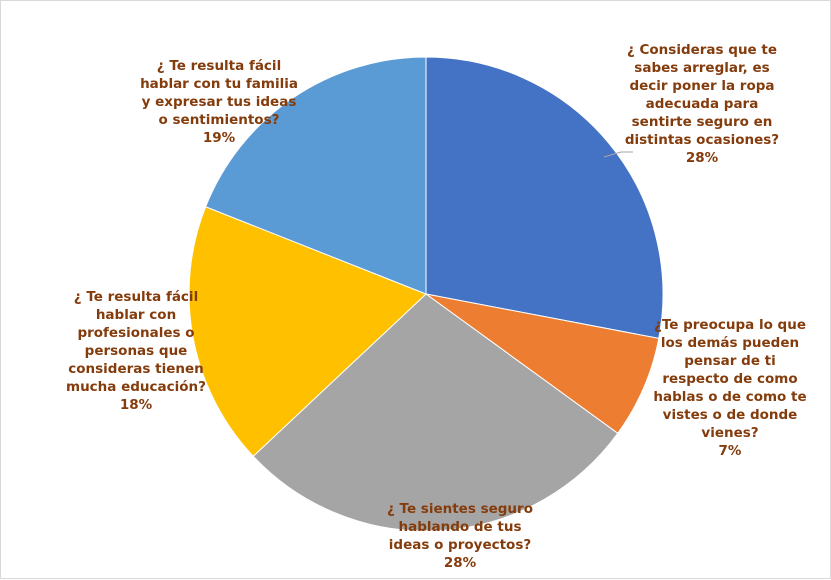  Describe the element at coordinates (702, 140) in the screenshot. I see `slice-label-line: distintas ocasiones?` at that location.